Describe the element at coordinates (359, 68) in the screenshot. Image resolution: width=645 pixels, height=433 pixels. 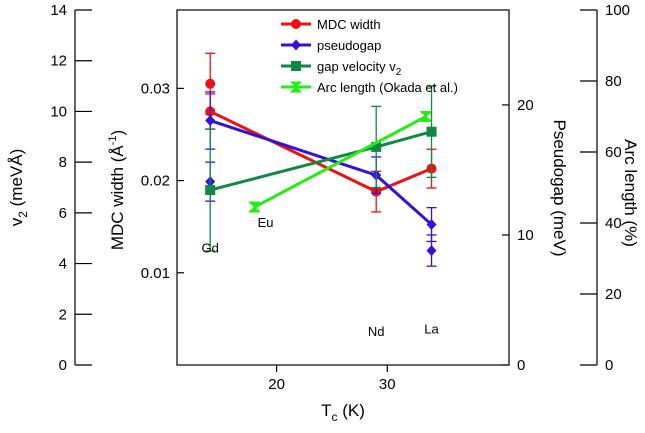
I see `legend-label: gap velocity v2` at that location.